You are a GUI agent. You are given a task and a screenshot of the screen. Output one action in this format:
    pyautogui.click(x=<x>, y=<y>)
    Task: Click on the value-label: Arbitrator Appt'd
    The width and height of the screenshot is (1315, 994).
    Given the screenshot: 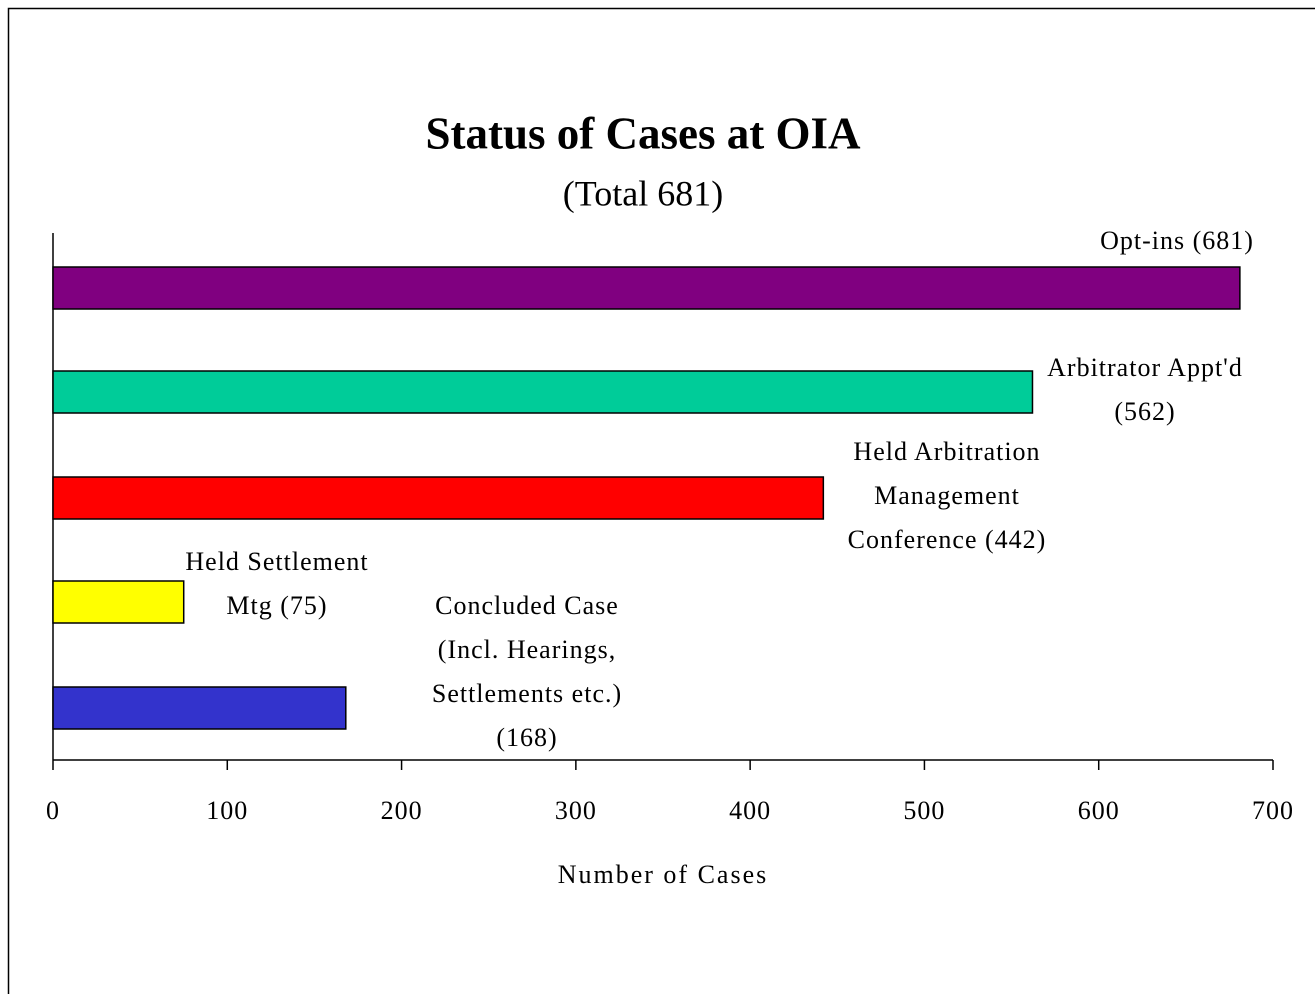 What is the action you would take?
    pyautogui.click(x=1145, y=367)
    